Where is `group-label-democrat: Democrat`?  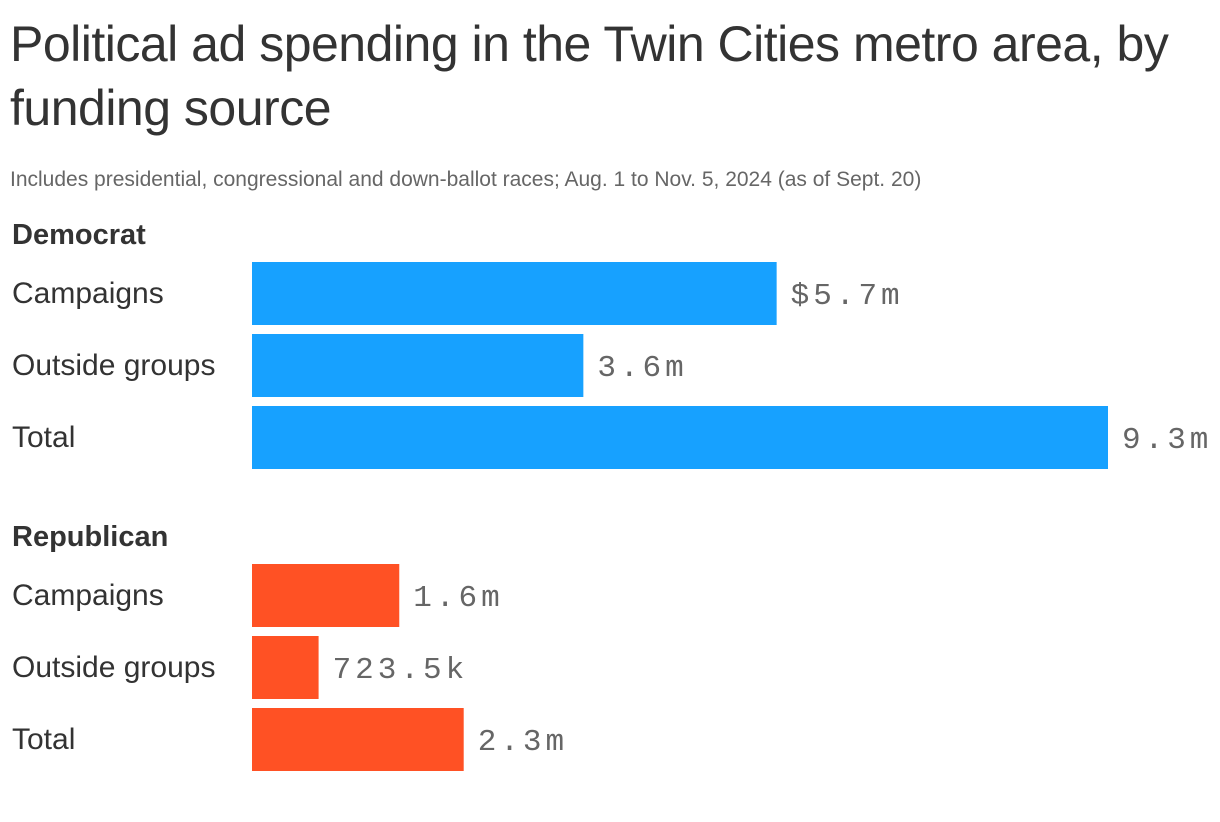
group-label-democrat: Democrat is located at coordinates (79, 235).